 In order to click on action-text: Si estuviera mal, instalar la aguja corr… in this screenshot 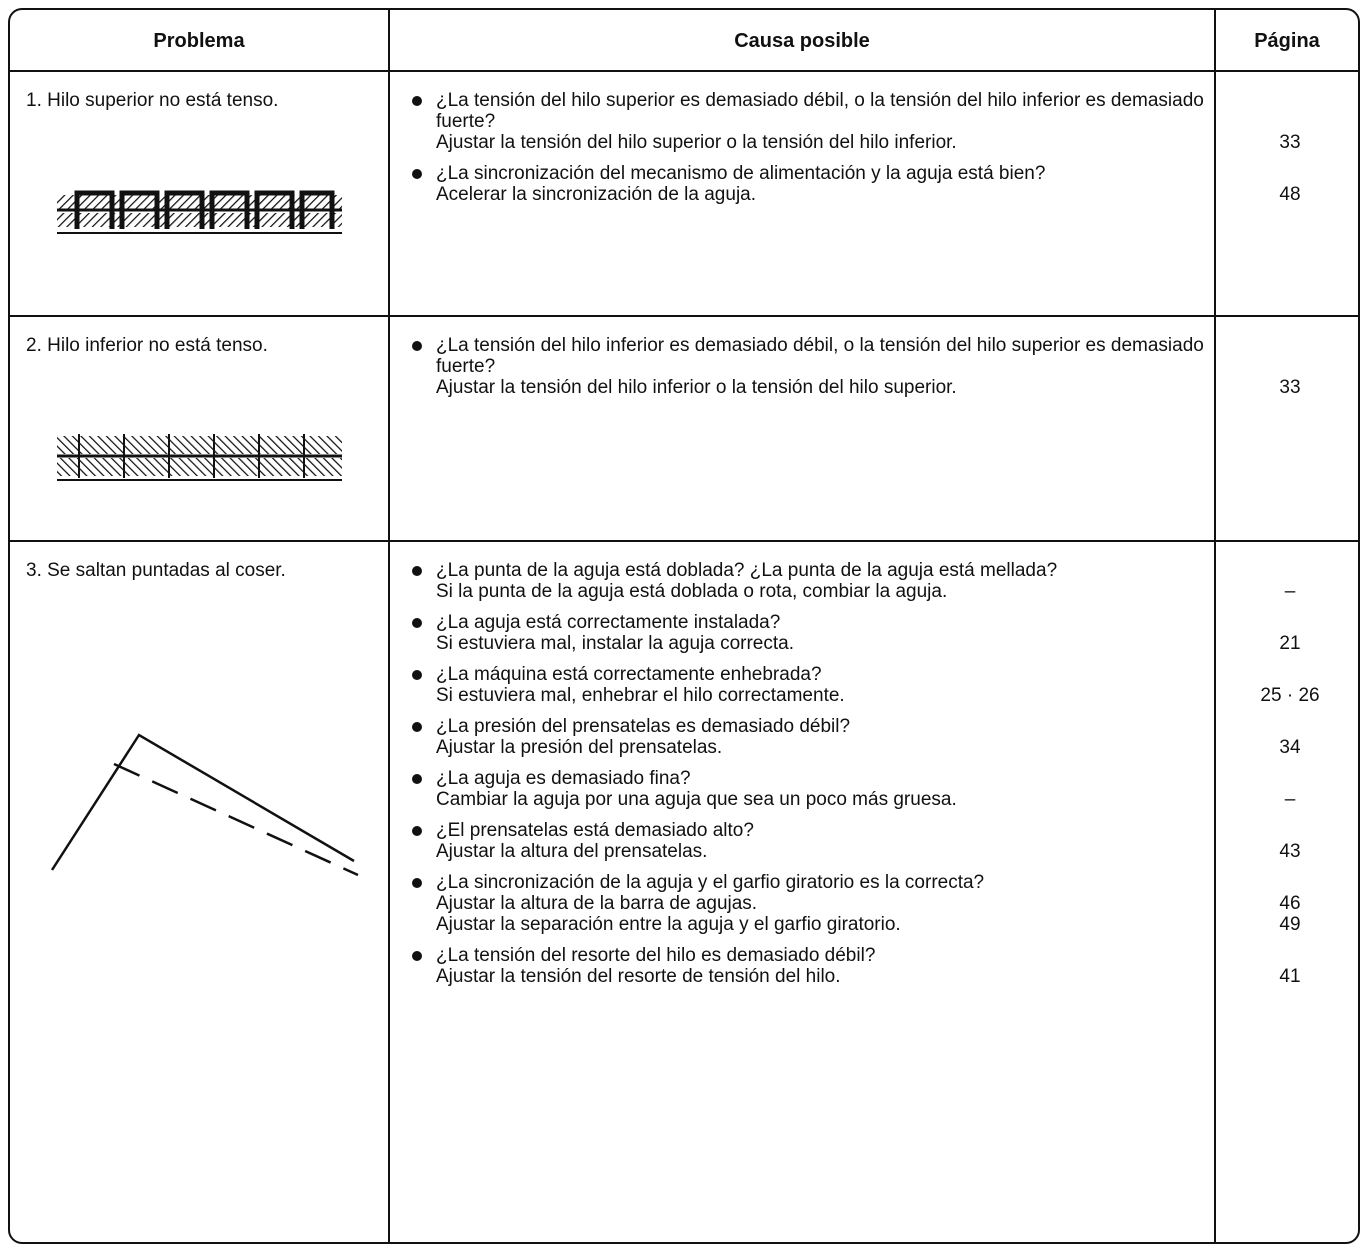, I will do `click(615, 643)`.